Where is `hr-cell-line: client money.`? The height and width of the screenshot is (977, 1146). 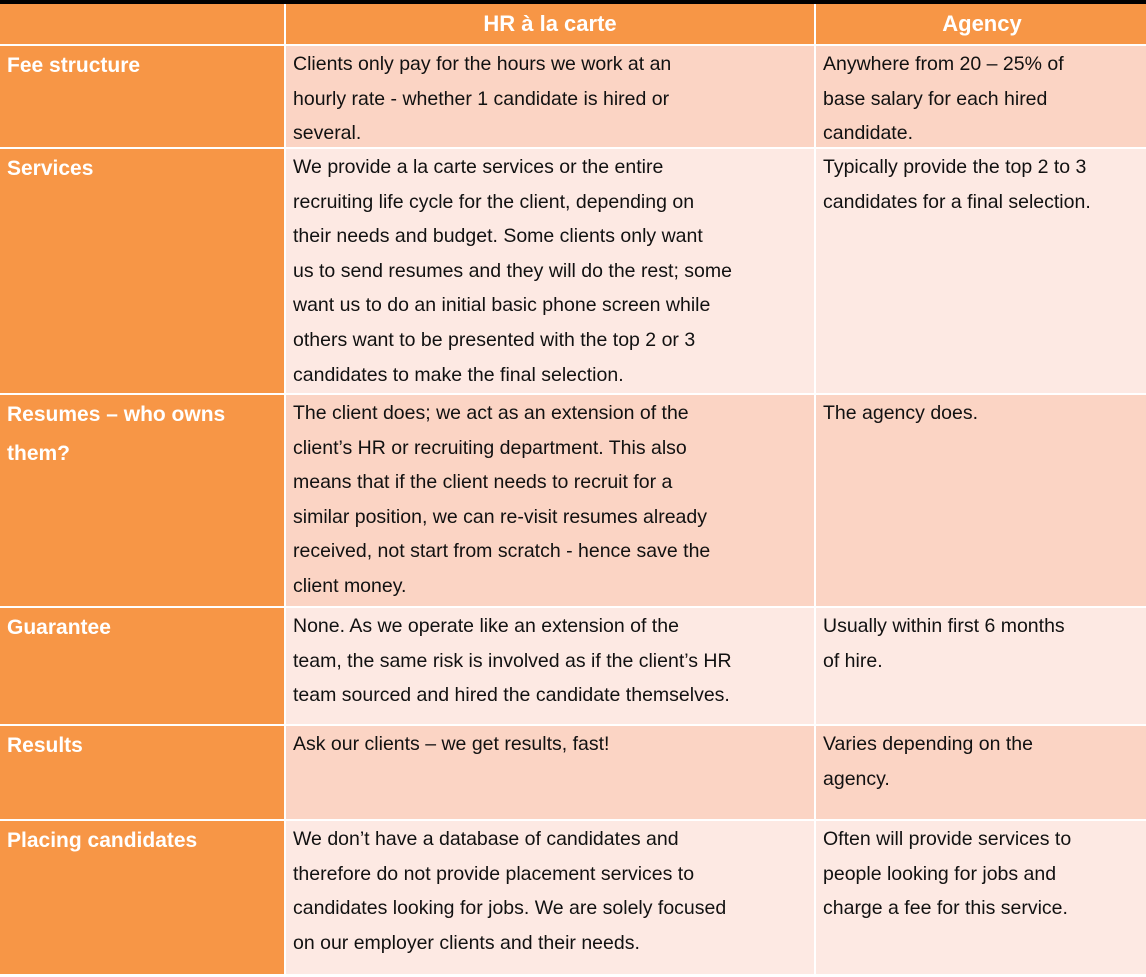
hr-cell-line: client money. is located at coordinates (350, 585).